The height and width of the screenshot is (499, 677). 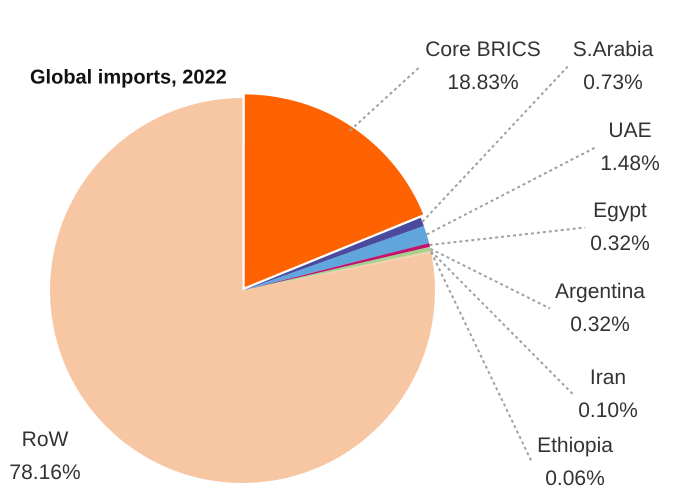 I want to click on slice-label: Iran, so click(x=608, y=377).